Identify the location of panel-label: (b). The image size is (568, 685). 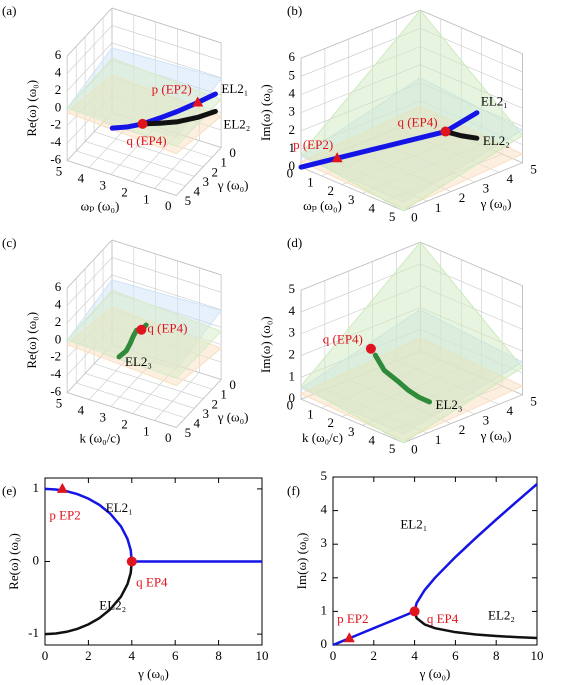
(294, 10).